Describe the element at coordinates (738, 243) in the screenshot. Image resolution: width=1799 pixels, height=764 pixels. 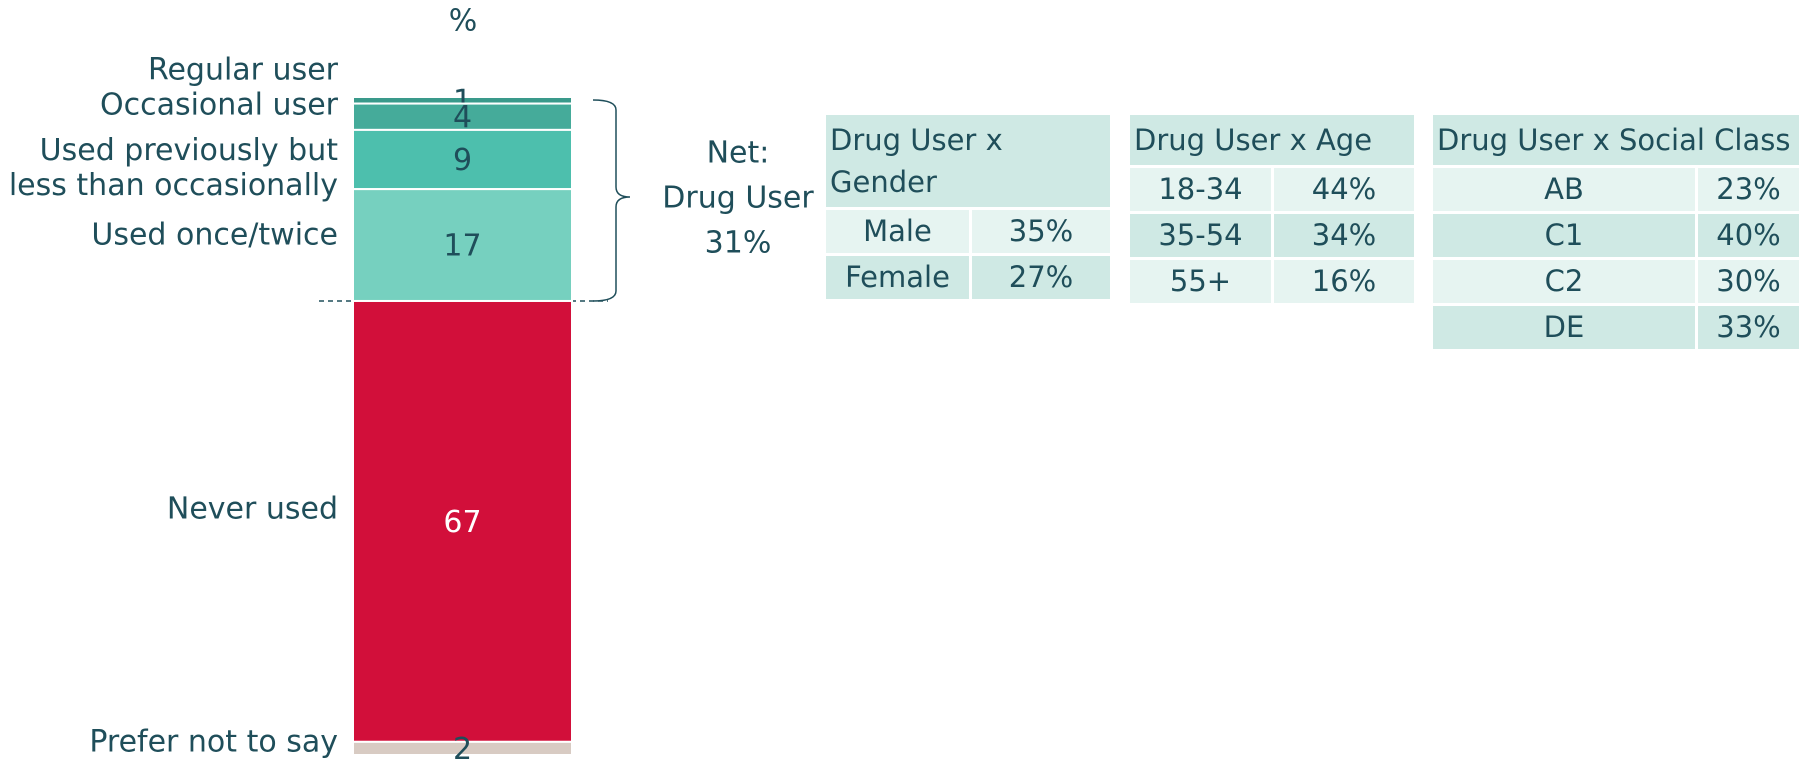
I see `net-label: 31%` at that location.